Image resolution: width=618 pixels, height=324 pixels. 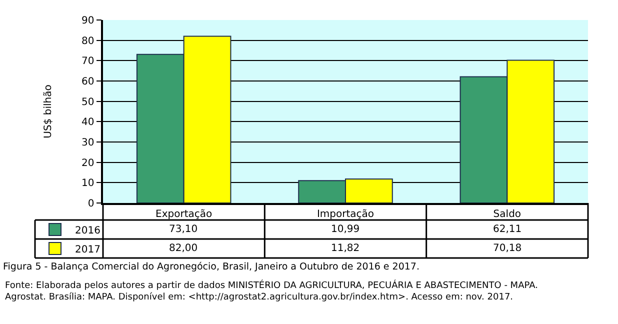 I want to click on y-tick-label: 40, so click(x=88, y=122).